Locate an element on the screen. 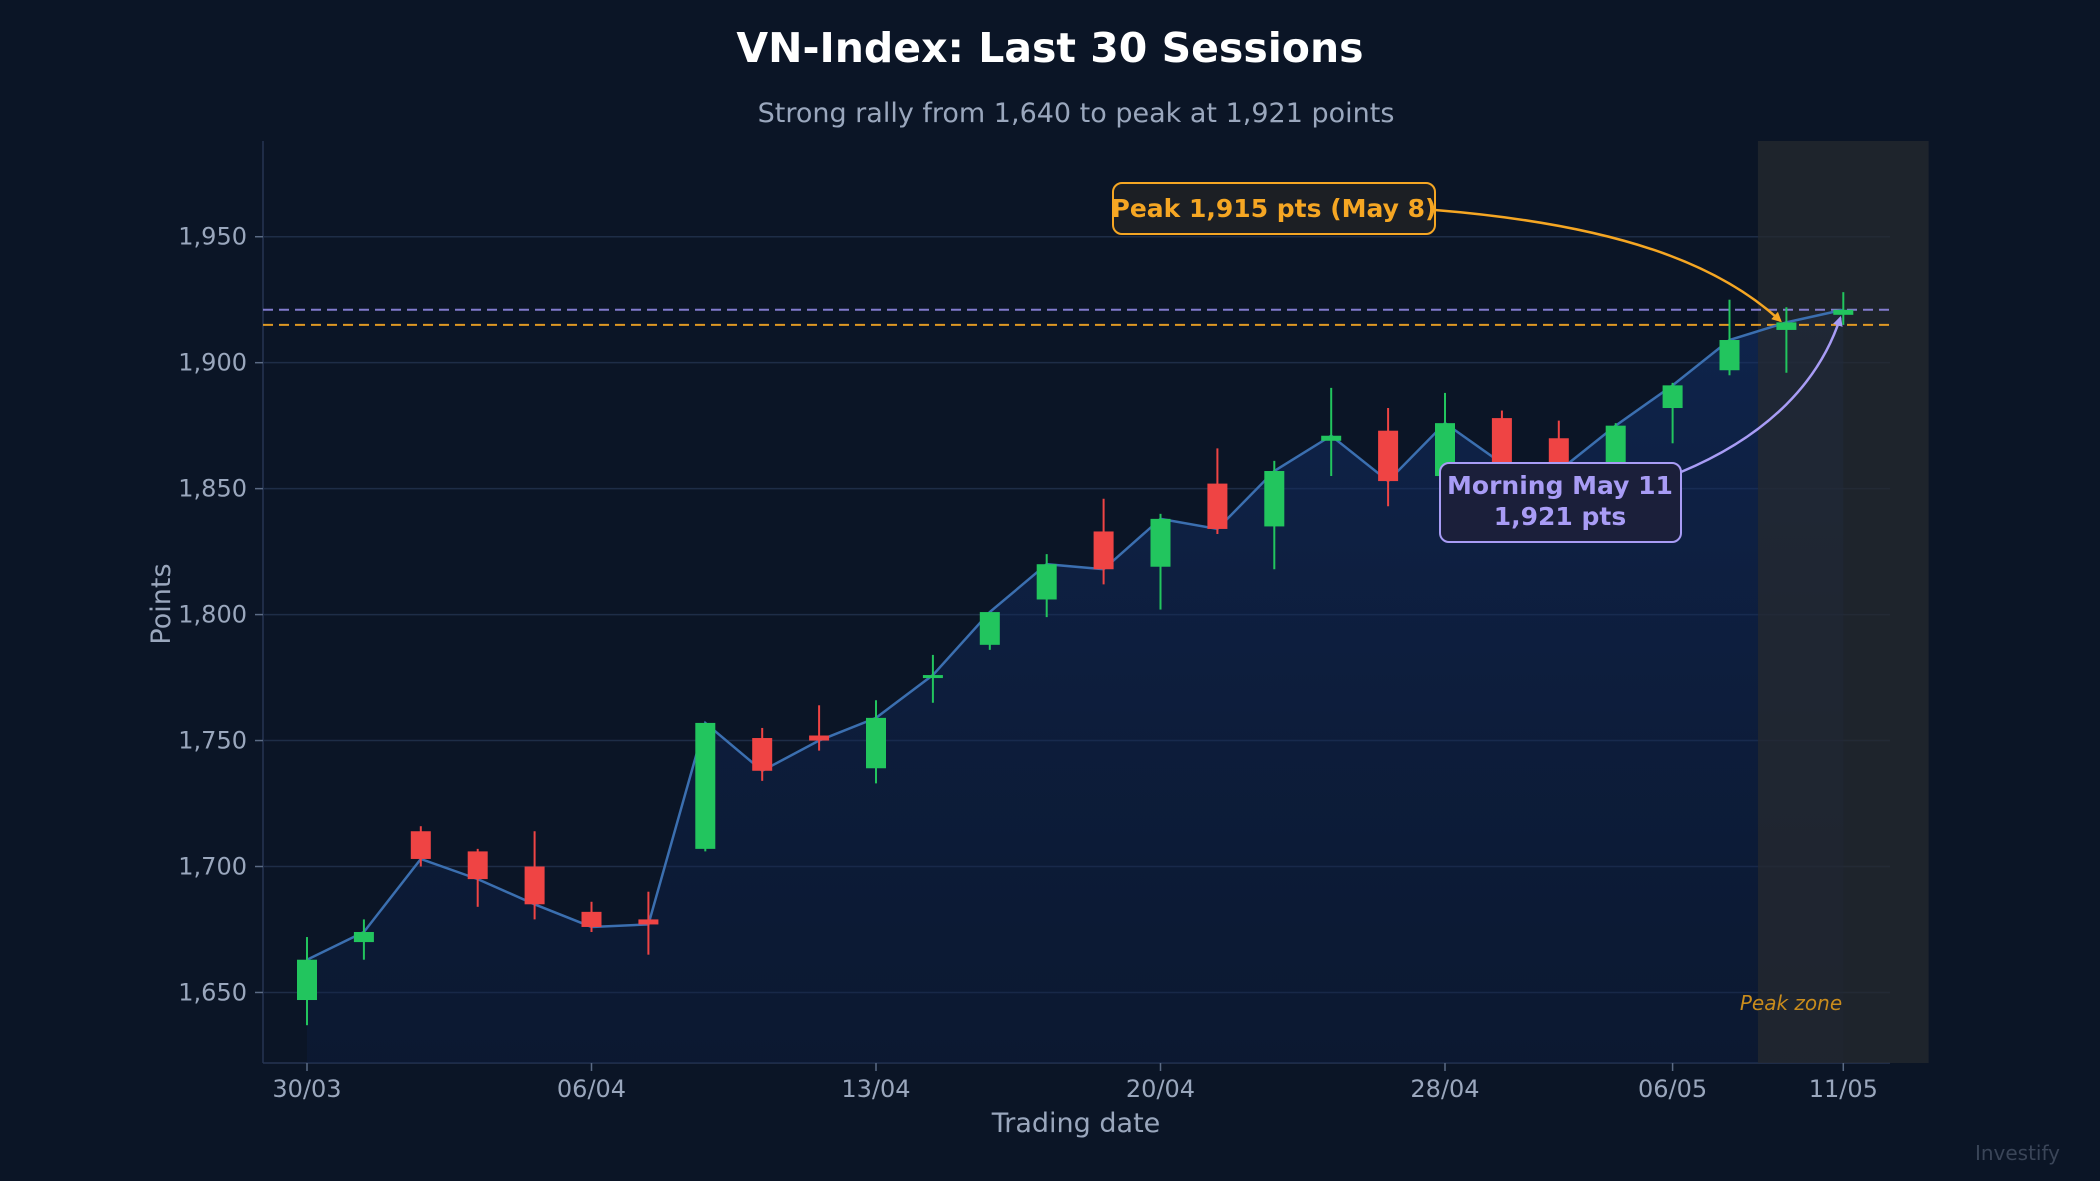 This screenshot has height=1181, width=2100. y-tick-label: 1,700 is located at coordinates (212, 867).